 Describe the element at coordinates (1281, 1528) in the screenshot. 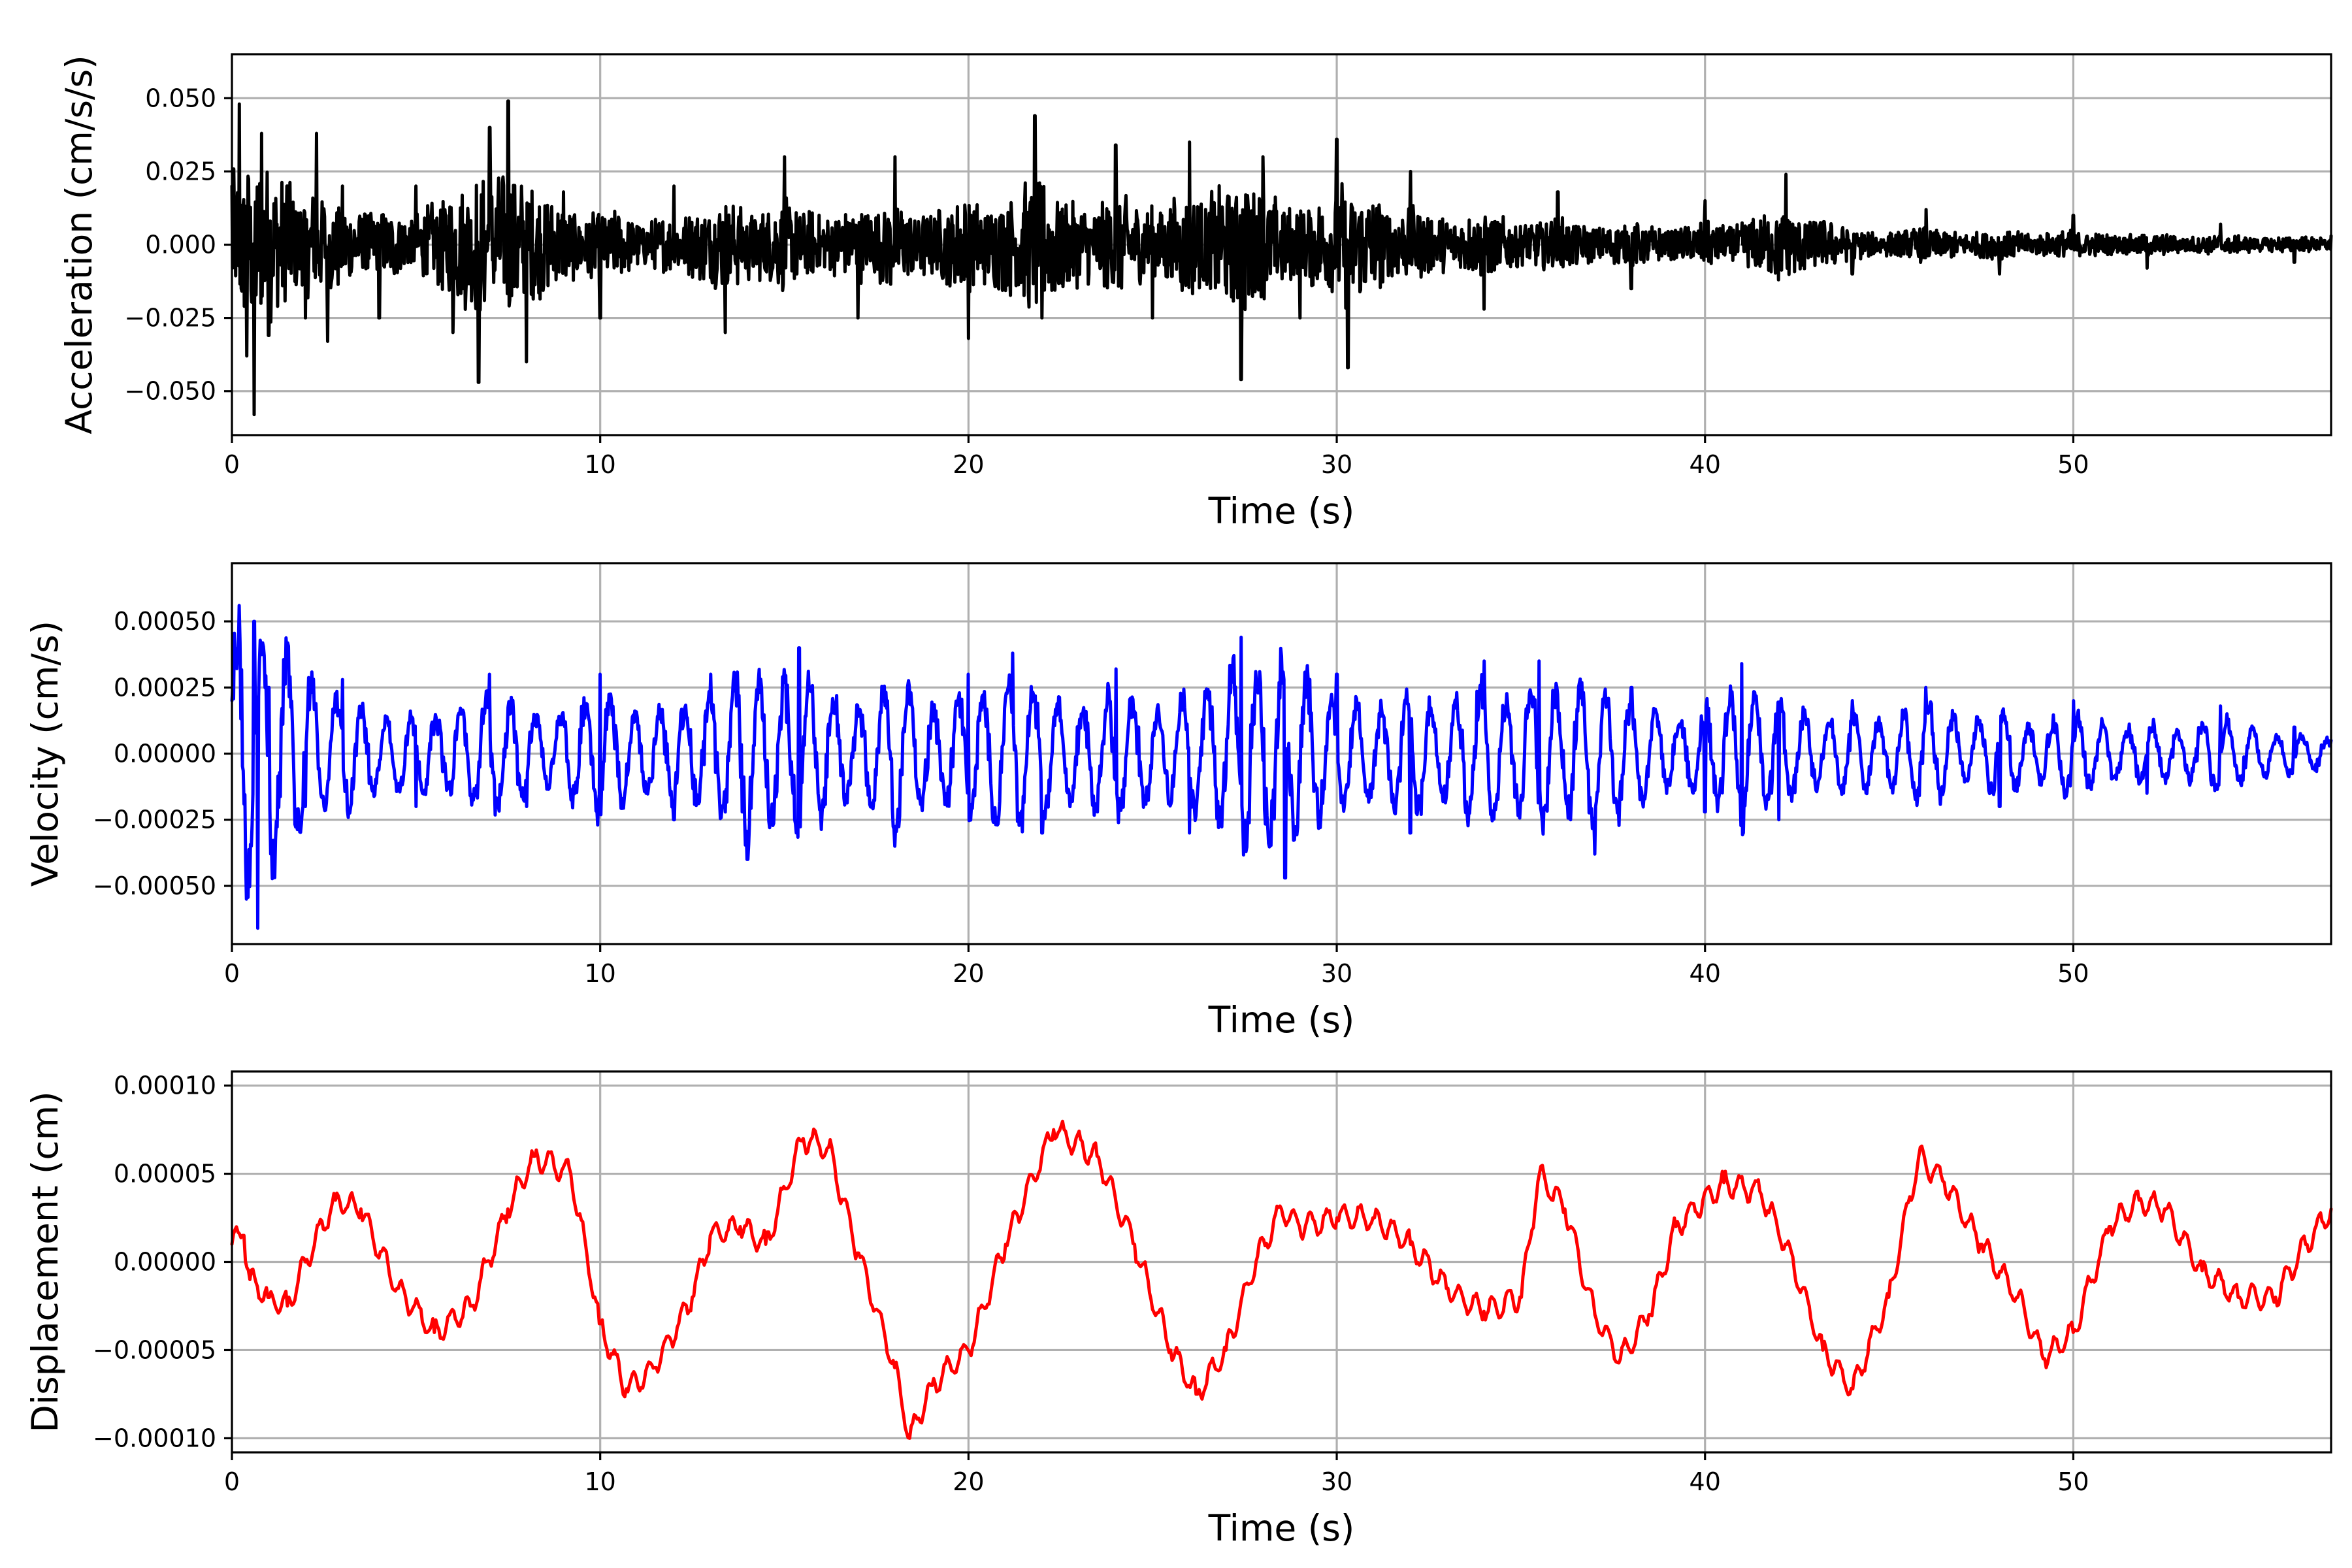

I see `displacement-x-axis-label: Time (s)` at that location.